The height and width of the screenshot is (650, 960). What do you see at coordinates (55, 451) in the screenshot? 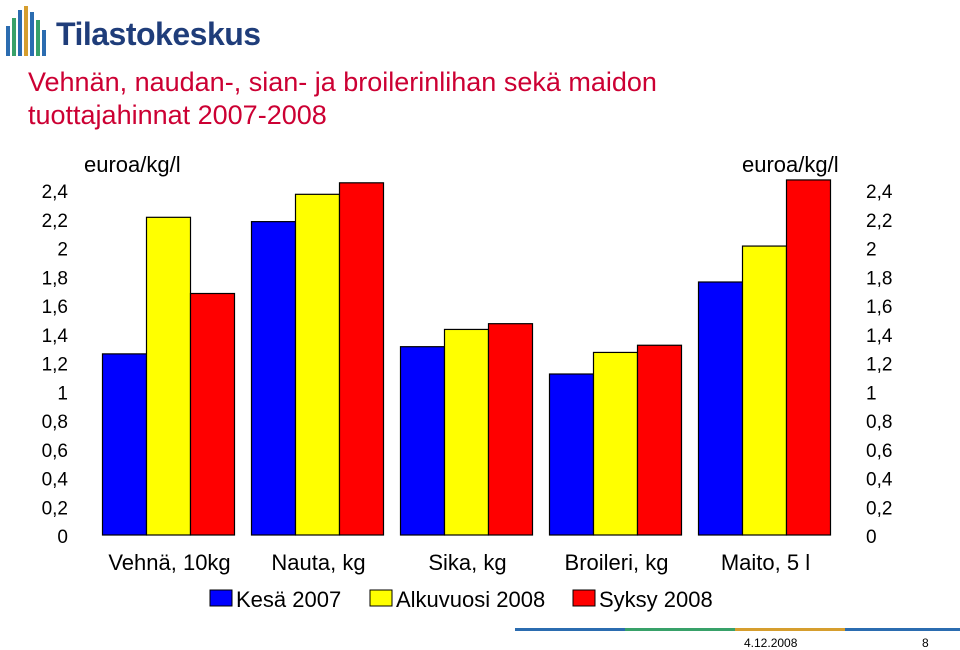
I see `y-tick-label-left: 0,6` at bounding box center [55, 451].